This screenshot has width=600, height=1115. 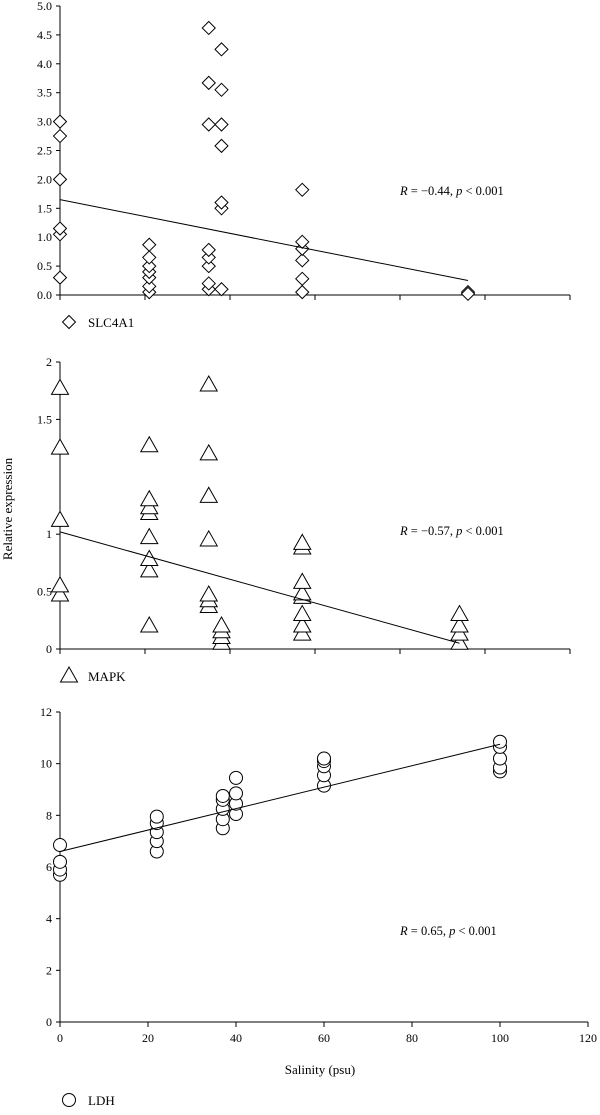 What do you see at coordinates (44, 122) in the screenshot?
I see `y-tick-label: 3.0` at bounding box center [44, 122].